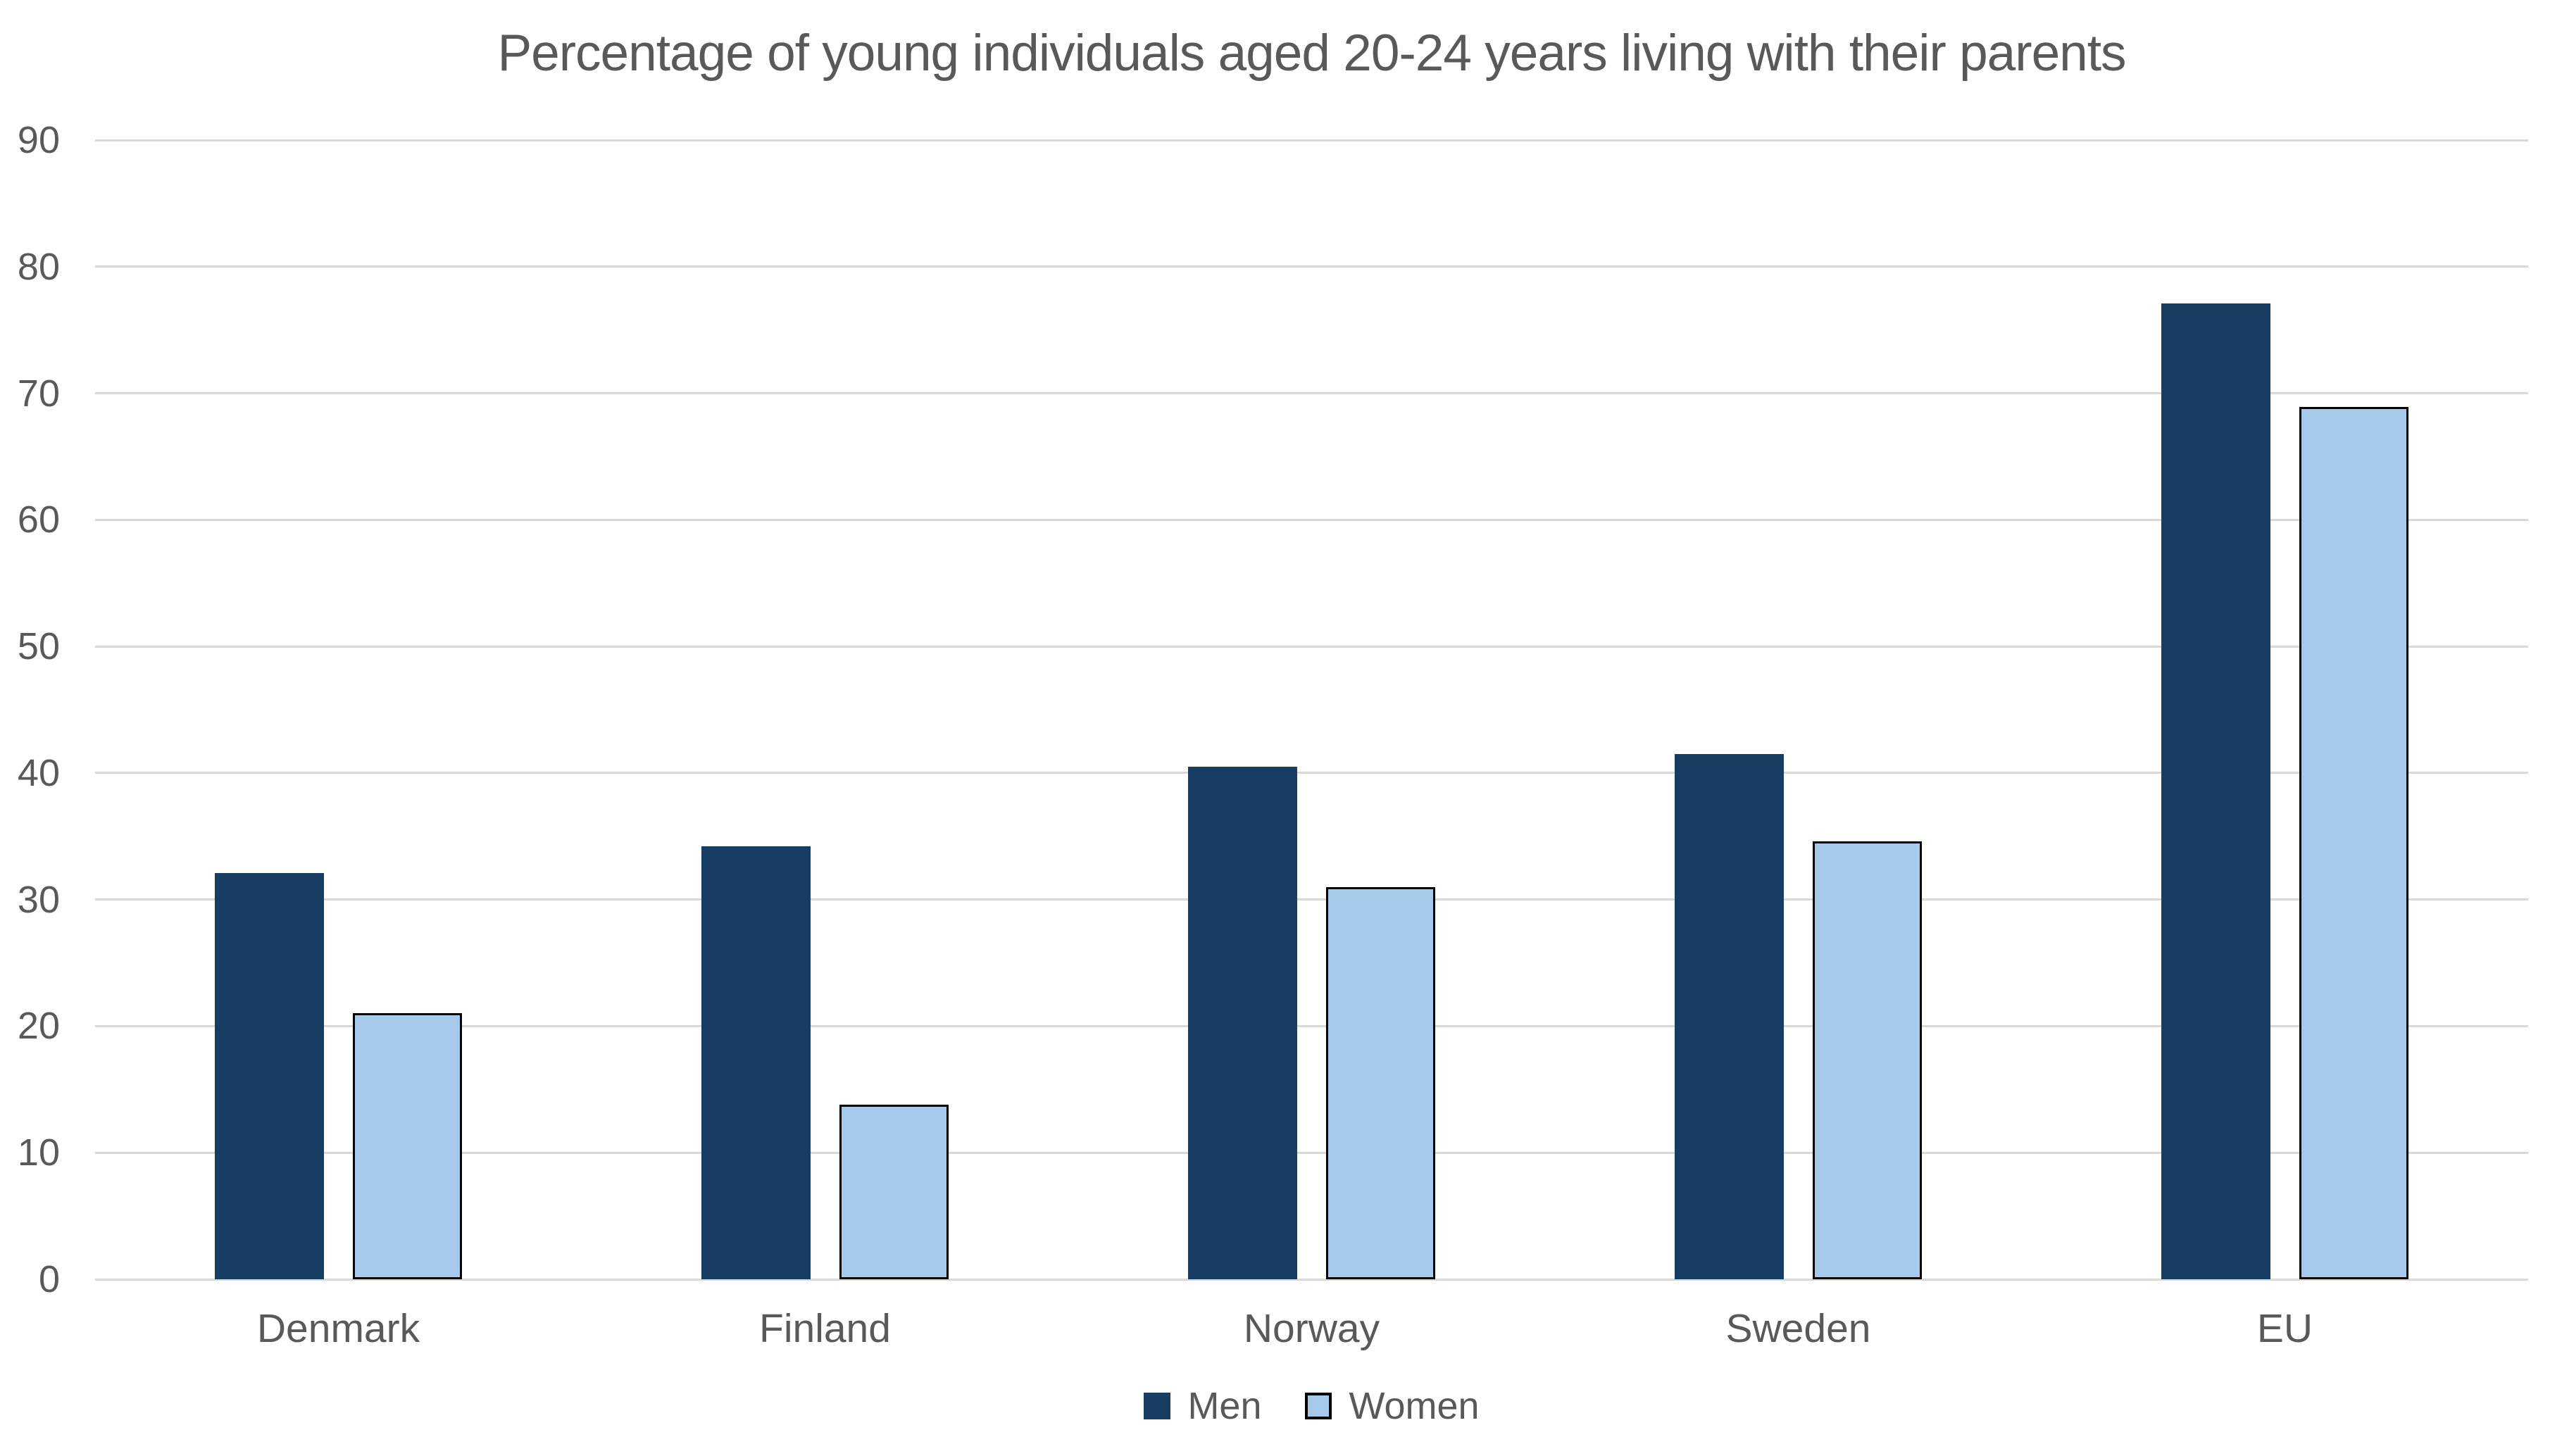 The height and width of the screenshot is (1456, 2562). I want to click on bar-men-sweden, so click(1729, 1016).